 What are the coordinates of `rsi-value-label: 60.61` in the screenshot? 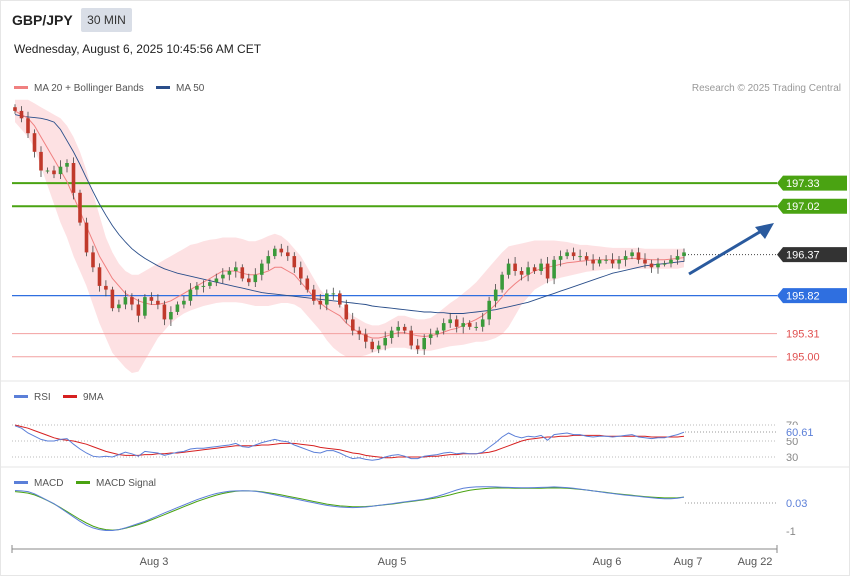 It's located at (800, 433).